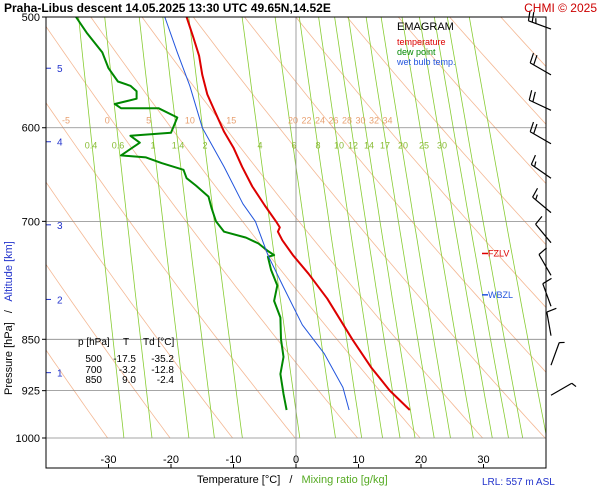 The width and height of the screenshot is (600, 500). What do you see at coordinates (369, 146) in the screenshot?
I see `mixing-ratio-label: 14` at bounding box center [369, 146].